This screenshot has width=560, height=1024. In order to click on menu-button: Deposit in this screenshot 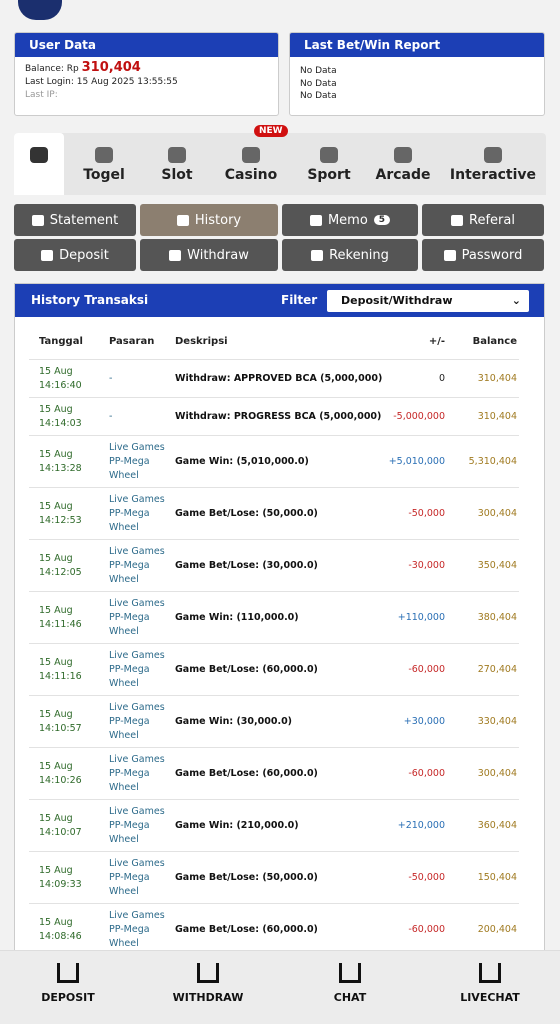, I will do `click(75, 255)`.